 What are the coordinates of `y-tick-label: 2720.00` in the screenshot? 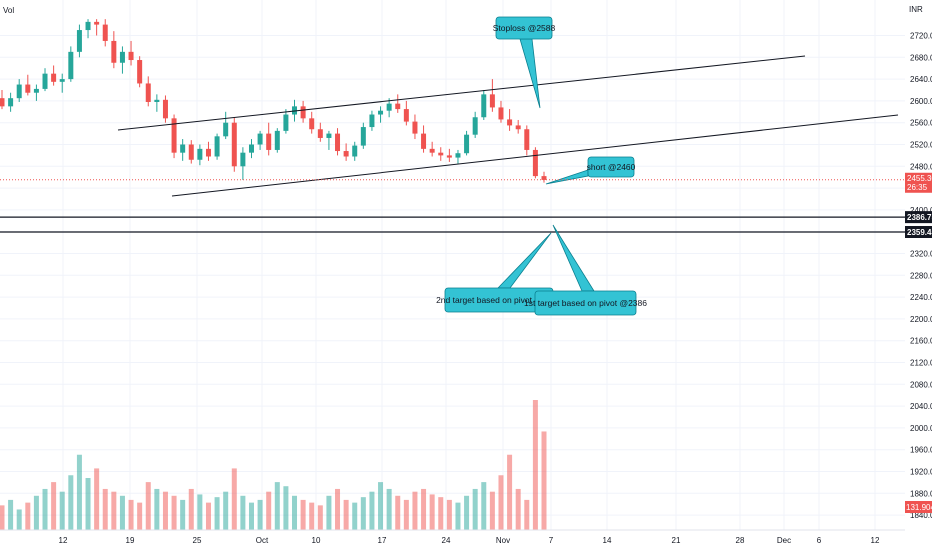 It's located at (921, 36).